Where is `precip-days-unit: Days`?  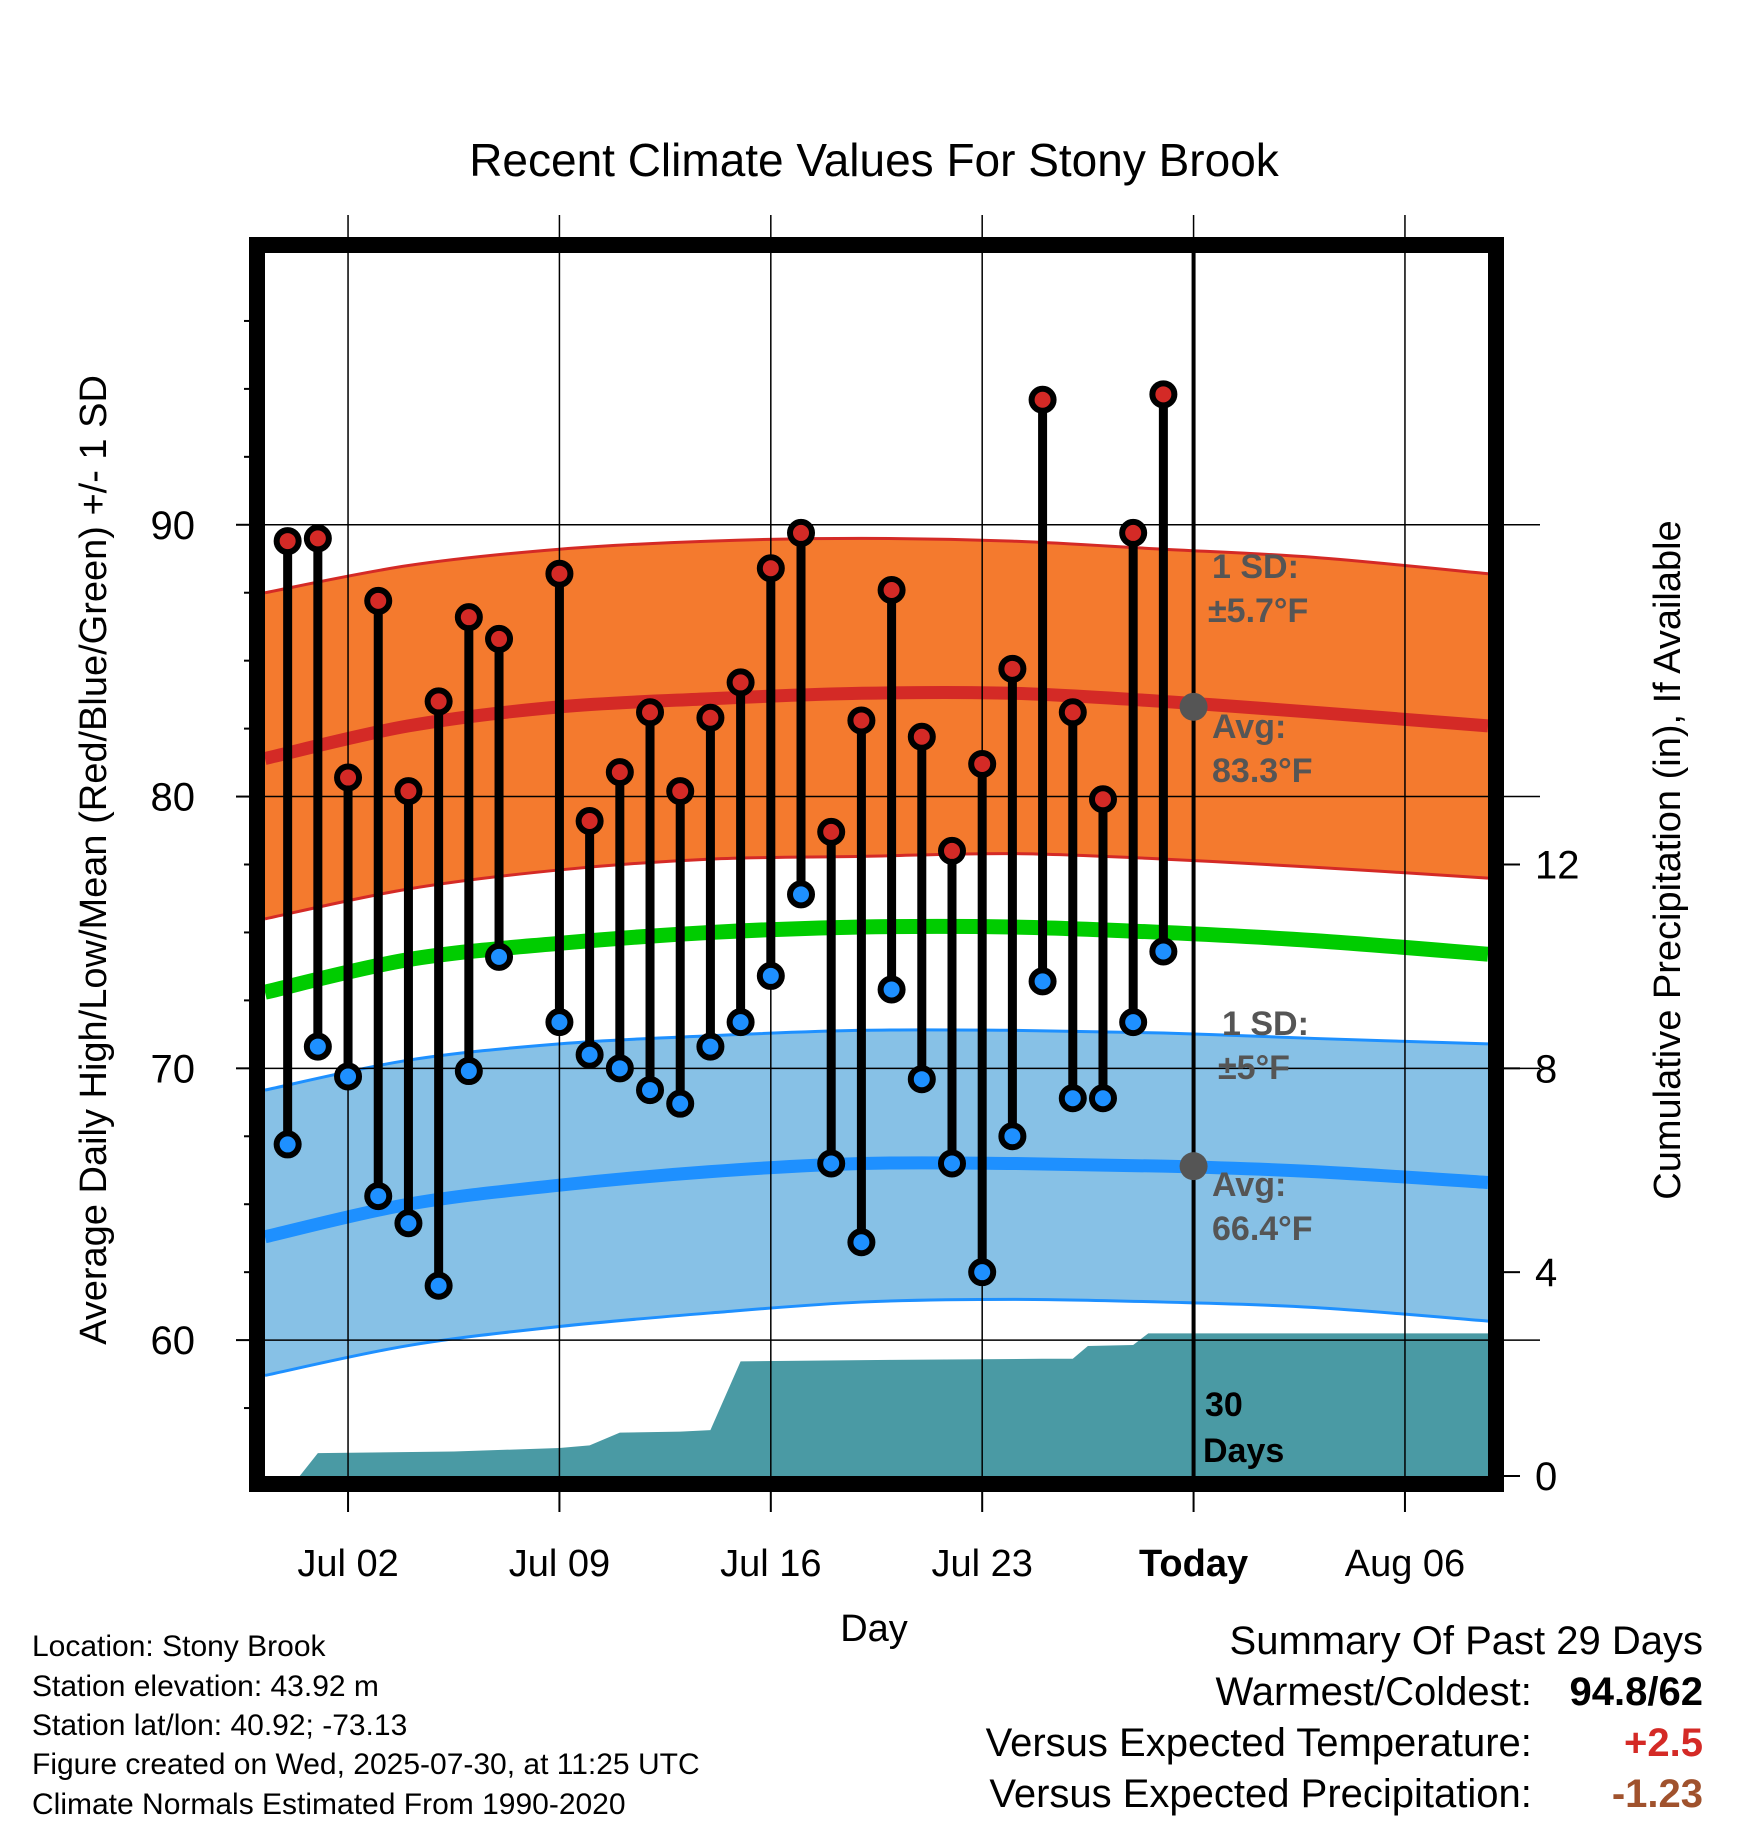
precip-days-unit: Days is located at coordinates (1243, 1451).